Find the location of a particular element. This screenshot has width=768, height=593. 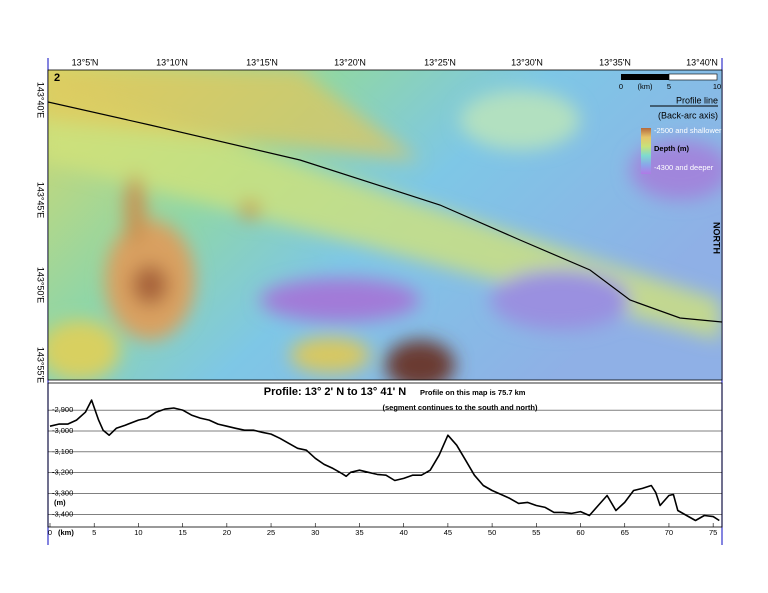

lat-label: 13°15'N is located at coordinates (262, 62).